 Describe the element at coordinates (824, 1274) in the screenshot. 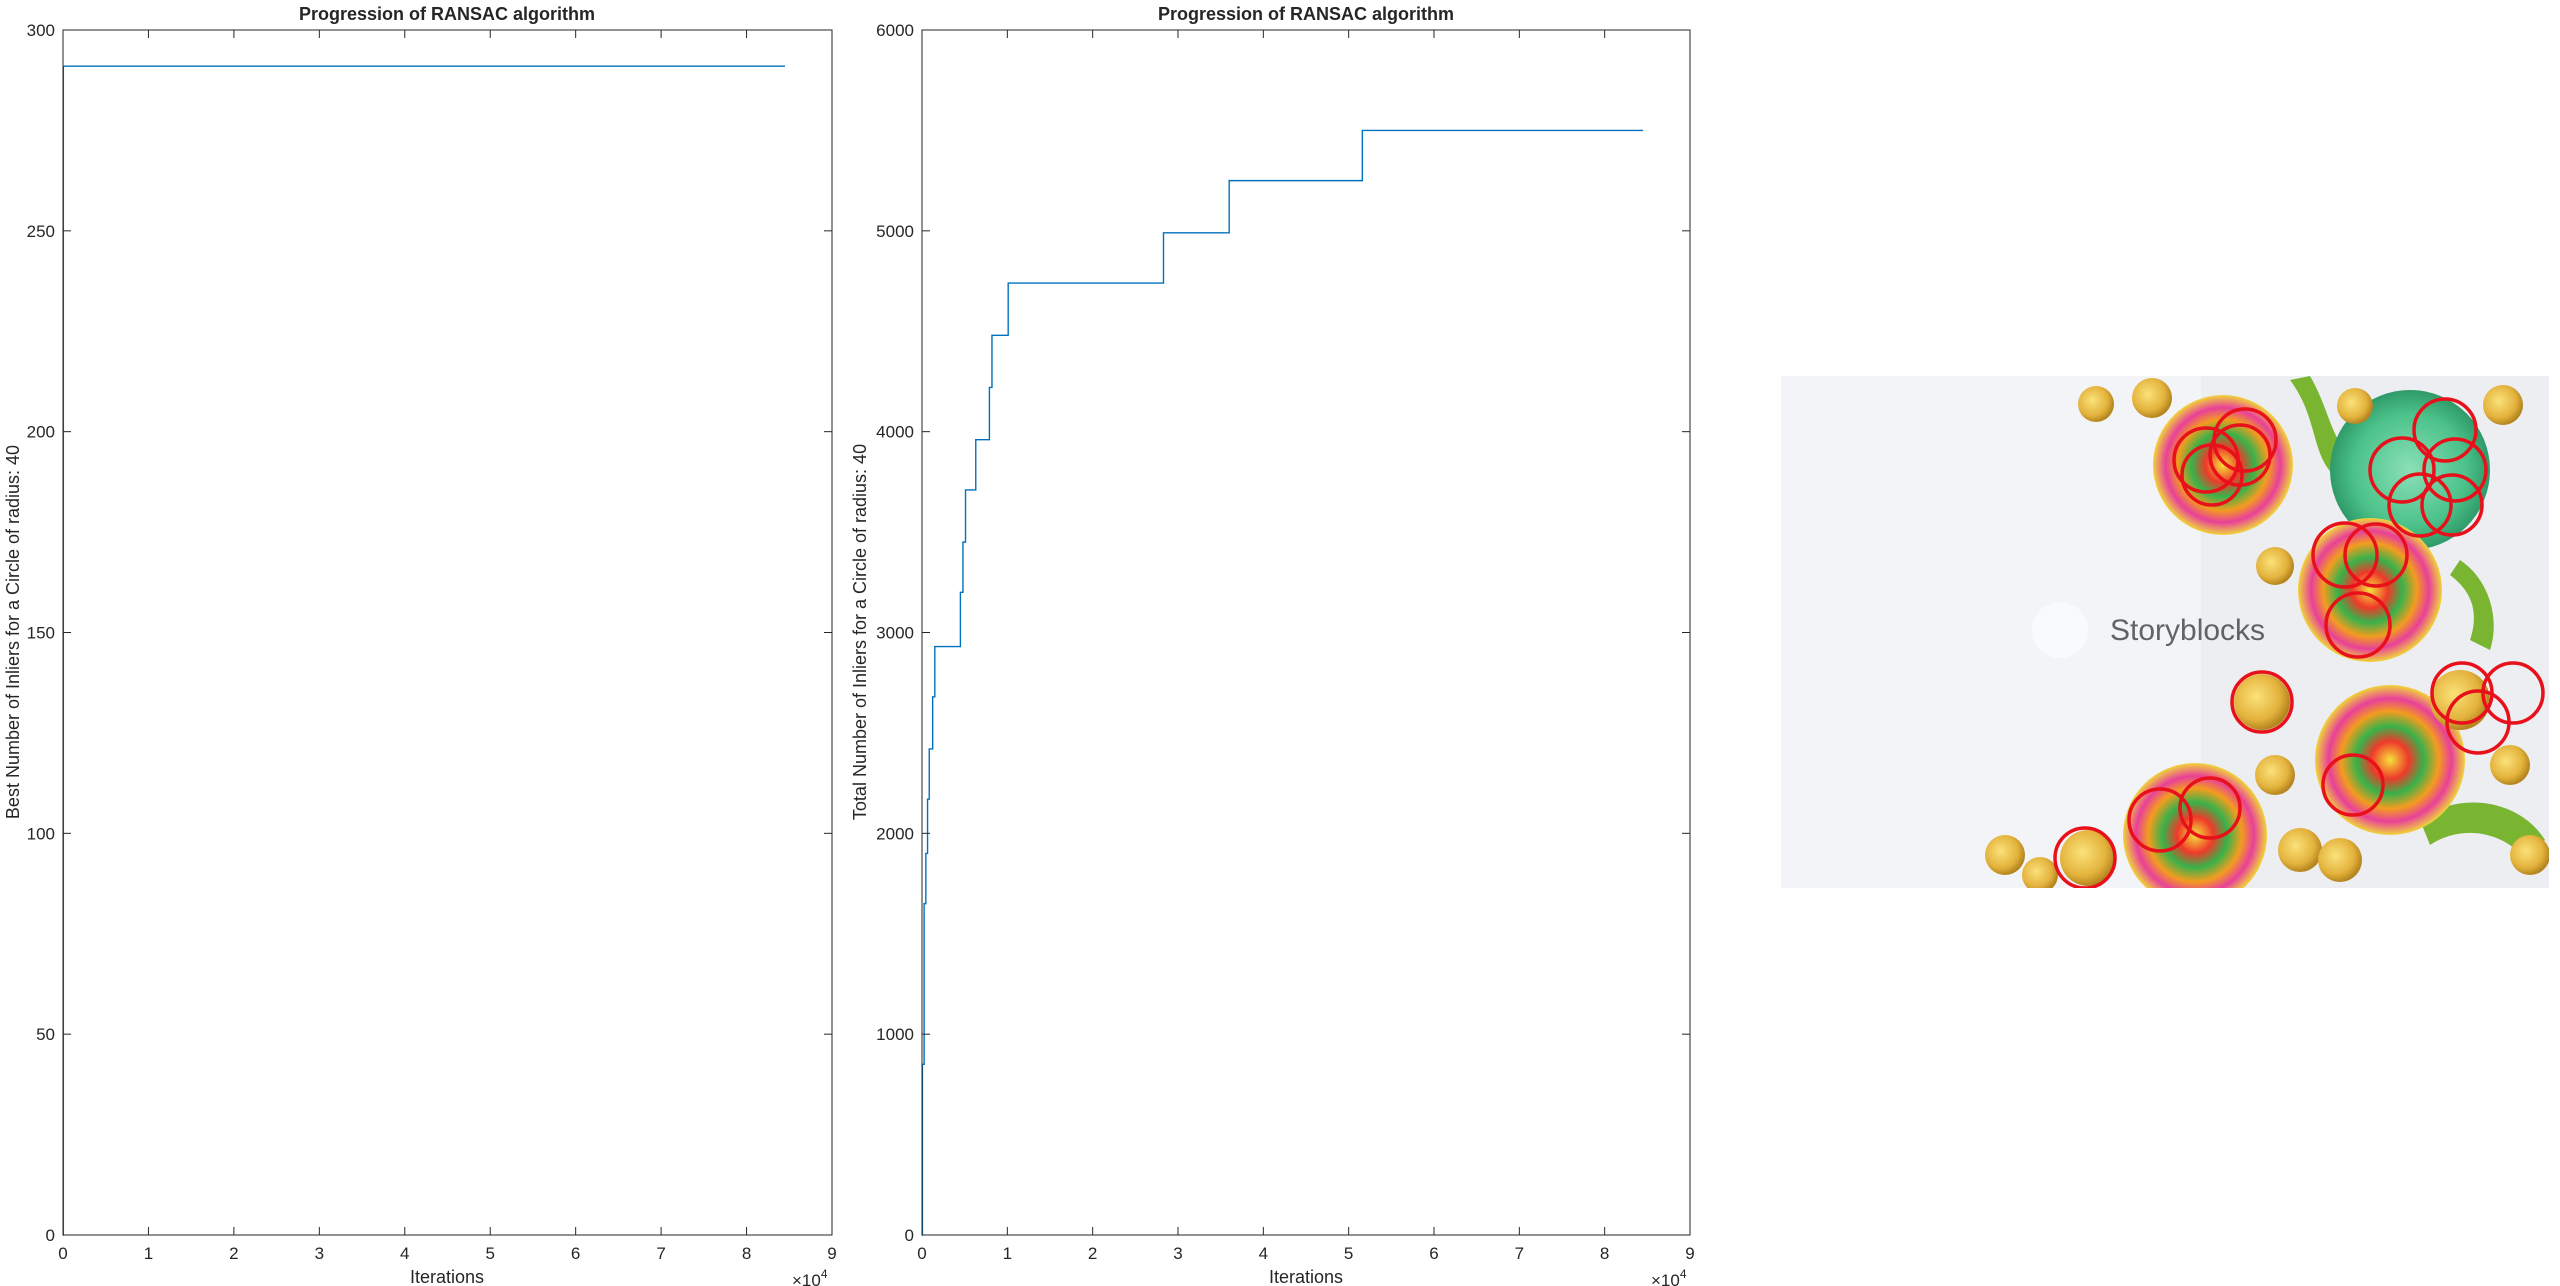

I see `chart1-x-exponent-power: 4` at that location.